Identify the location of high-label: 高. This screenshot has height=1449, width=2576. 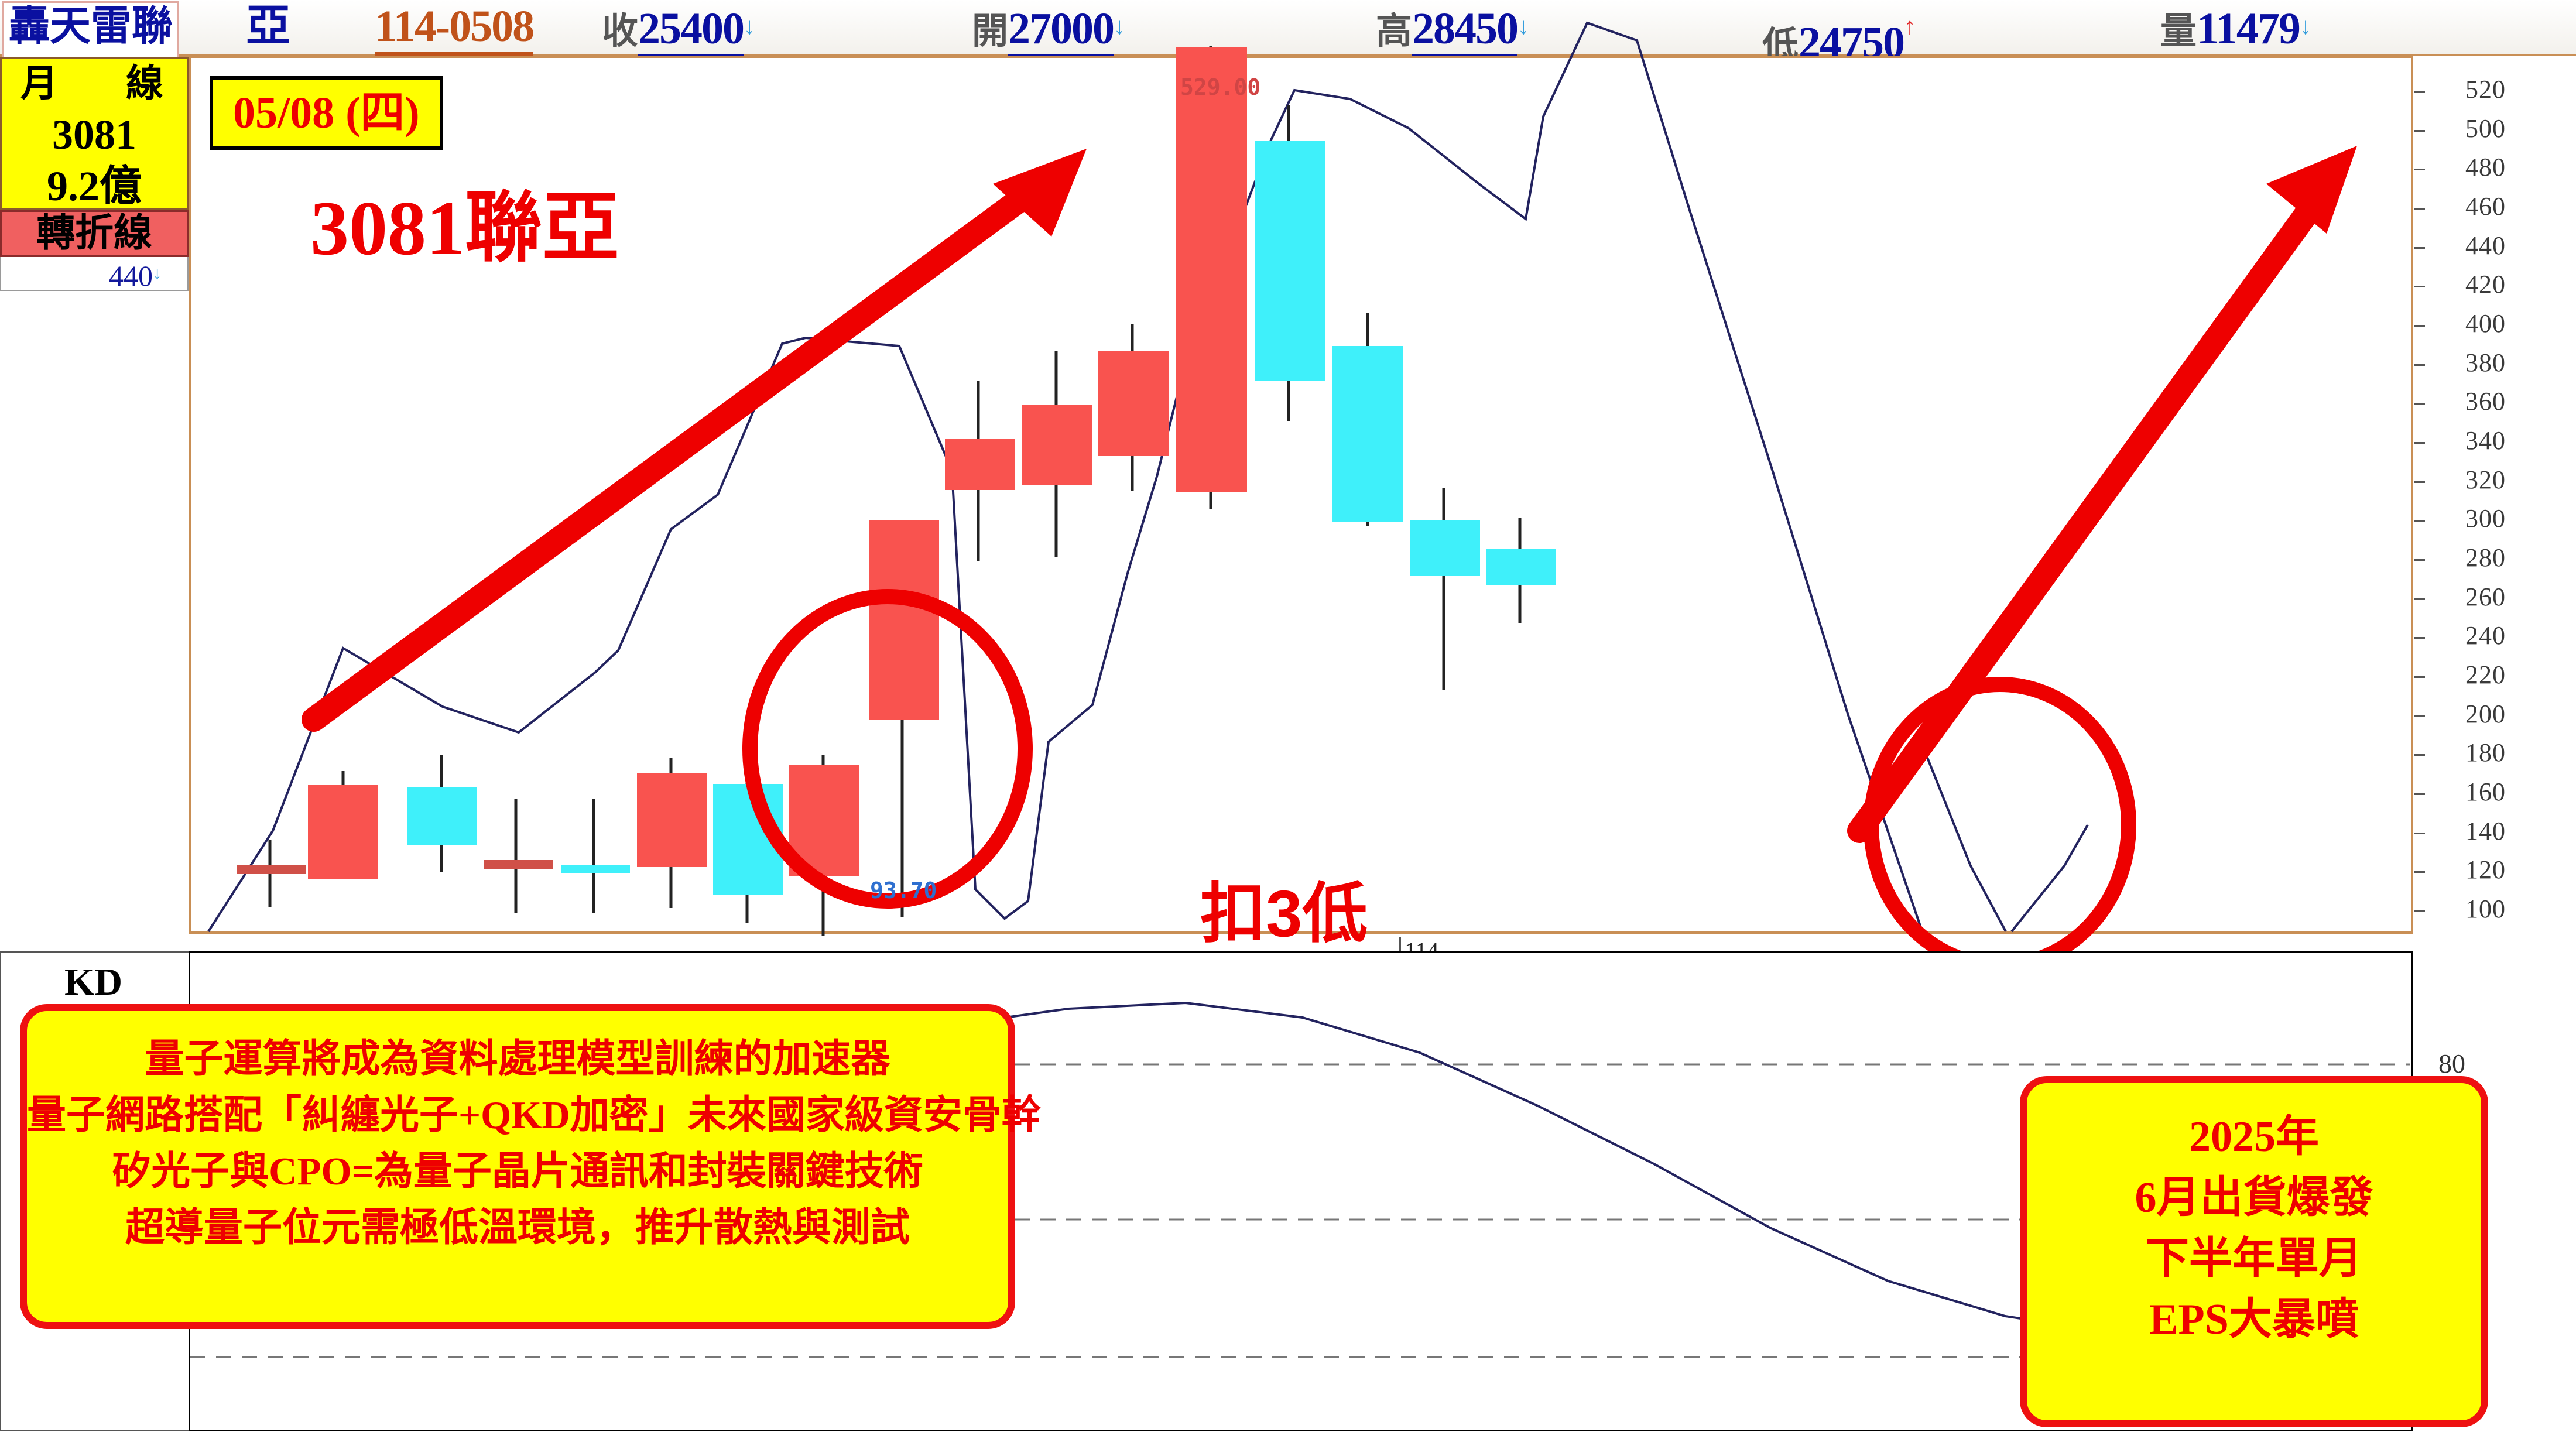
(1394, 32).